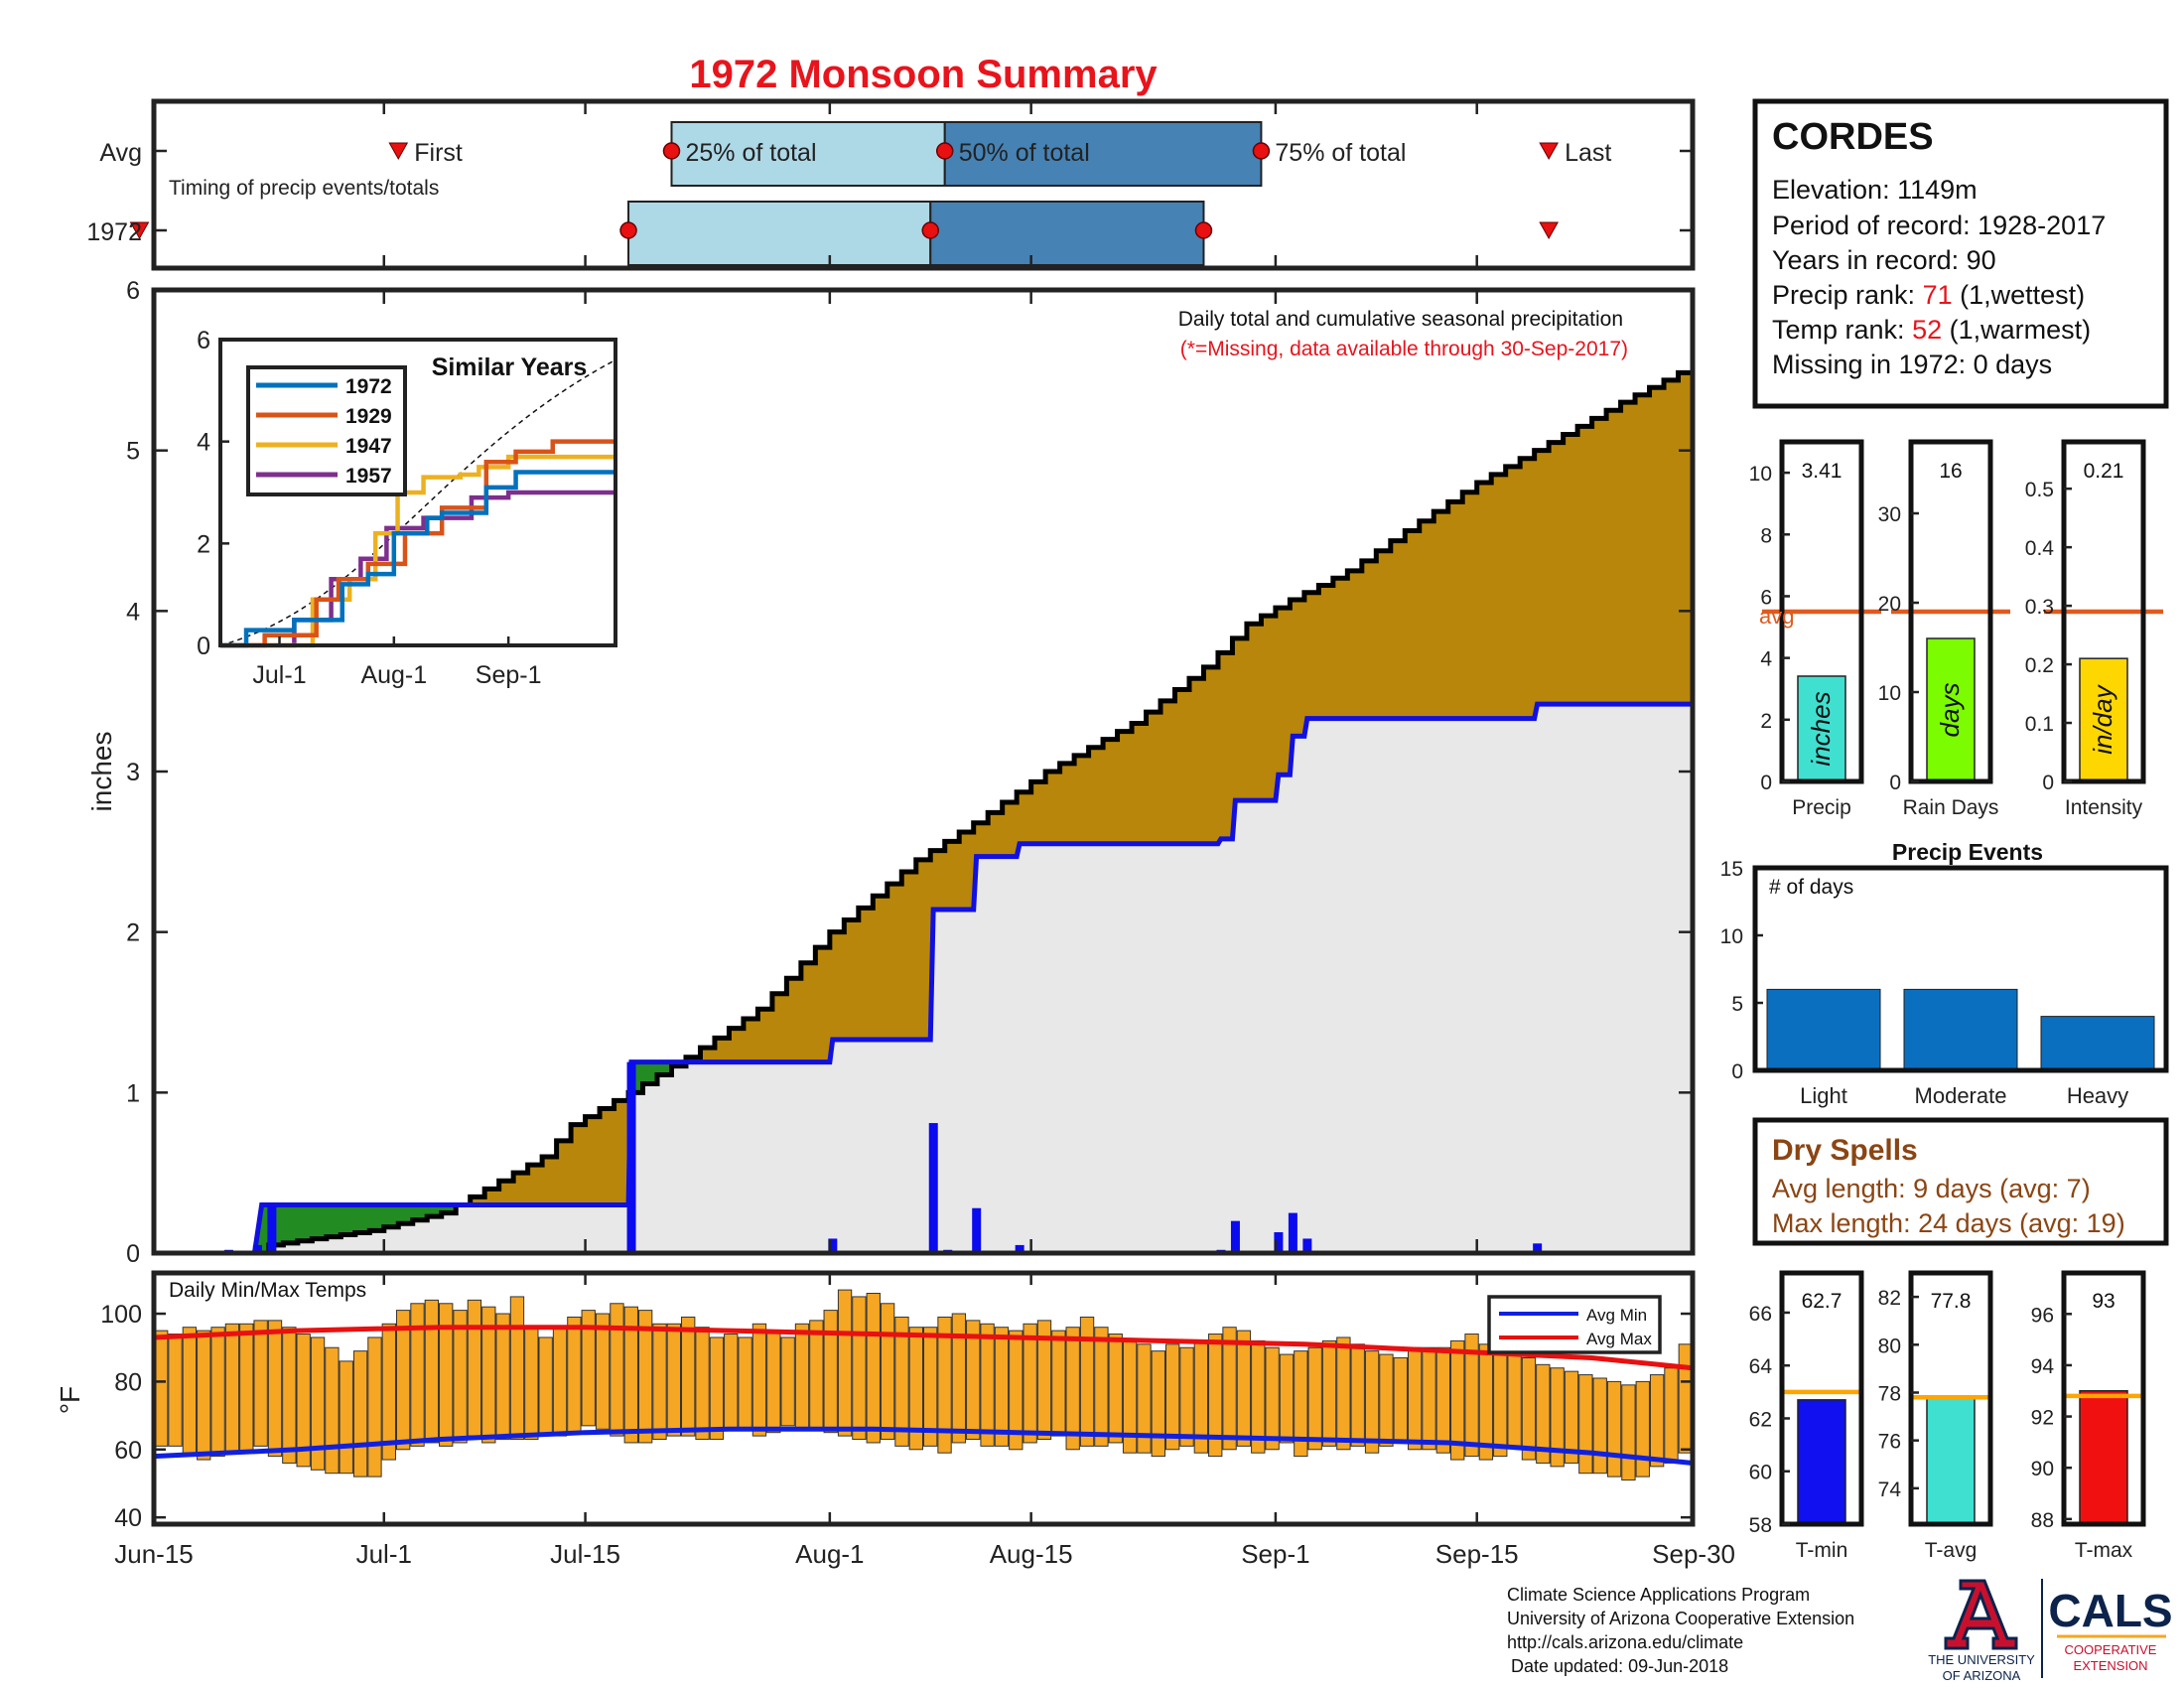 This screenshot has width=2184, height=1688. Describe the element at coordinates (1967, 852) in the screenshot. I see `events-title: Precip Events` at that location.